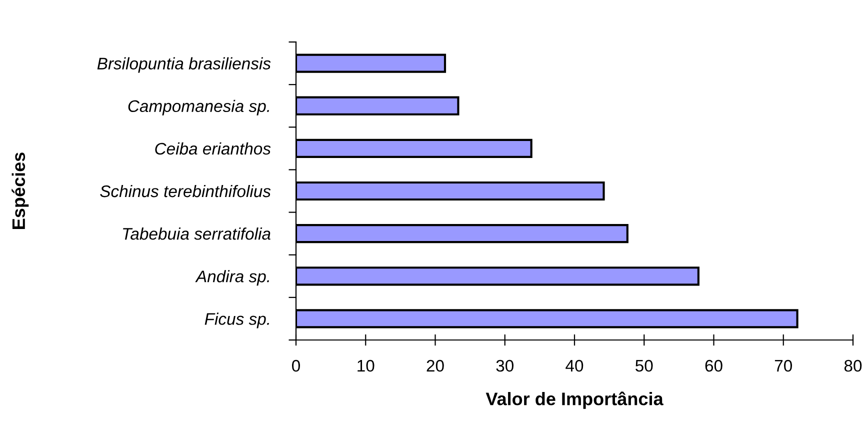 This screenshot has height=427, width=868. What do you see at coordinates (185, 191) in the screenshot?
I see `y-tick-label: Schinus terebinthifolius` at bounding box center [185, 191].